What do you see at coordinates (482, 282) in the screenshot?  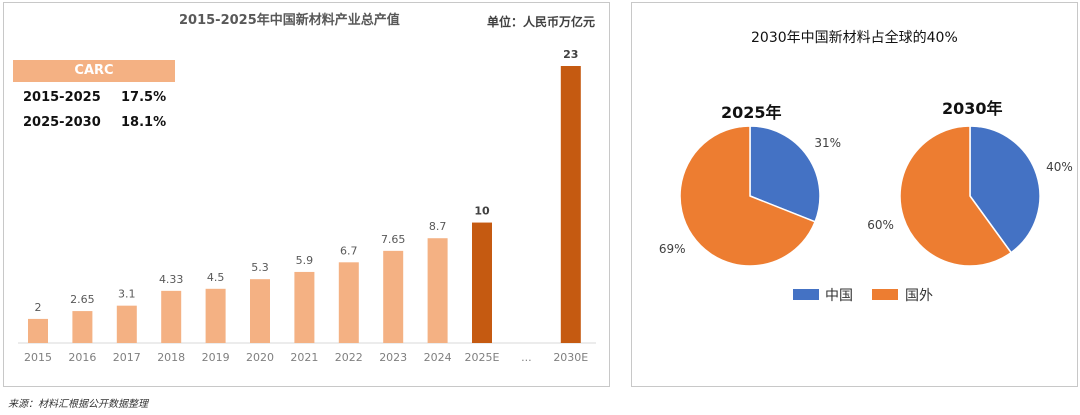 I see `bar-2025E` at bounding box center [482, 282].